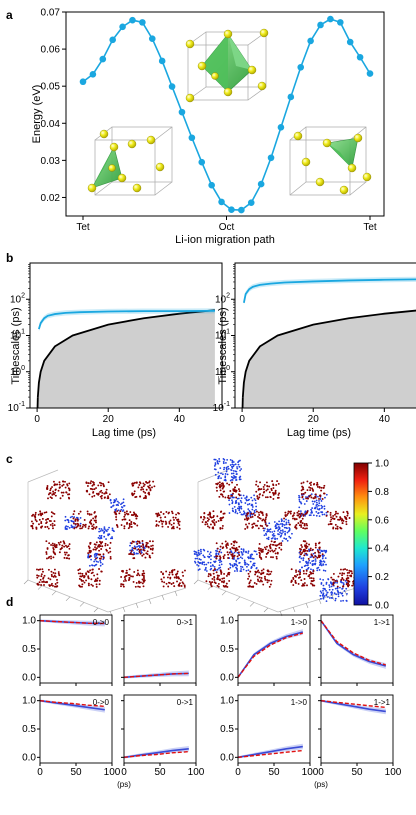 The height and width of the screenshot is (815, 416). What do you see at coordinates (126, 320) in the screenshot?
I see `timescale-band` at bounding box center [126, 320].